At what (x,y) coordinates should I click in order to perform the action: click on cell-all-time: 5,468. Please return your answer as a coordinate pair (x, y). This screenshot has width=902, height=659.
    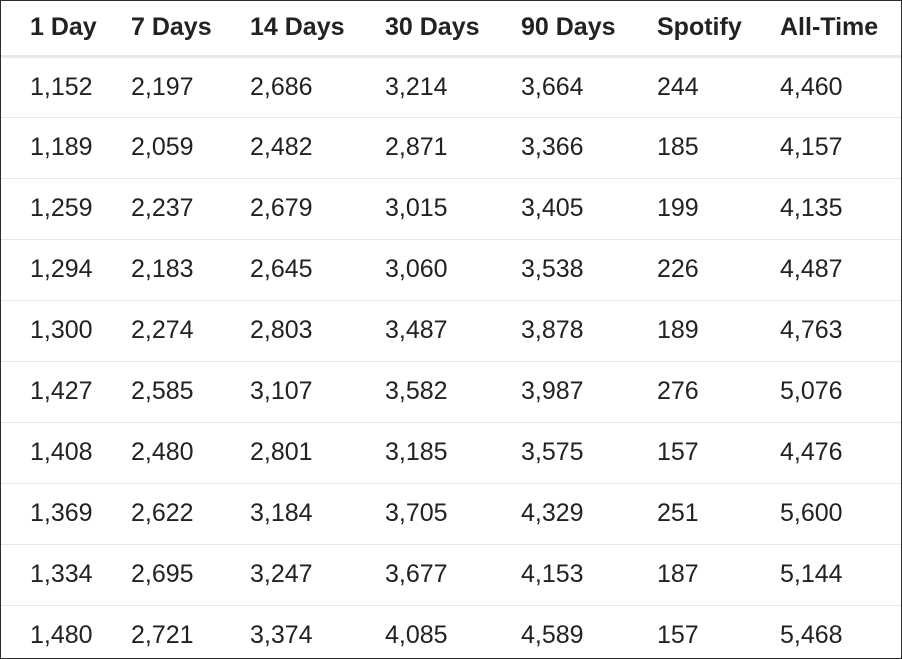
    Looking at the image, I should click on (811, 635).